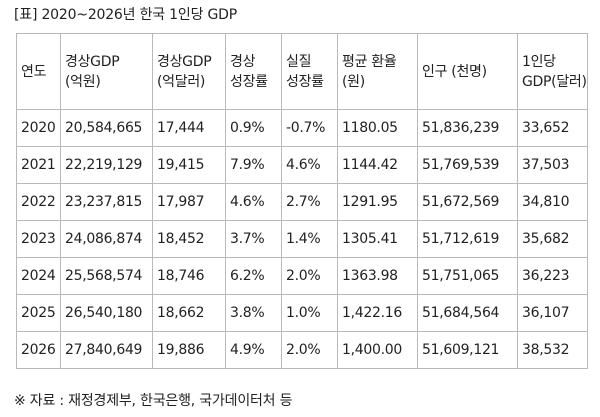 The image size is (600, 417). Describe the element at coordinates (38, 202) in the screenshot. I see `cell-year: 2022` at that location.